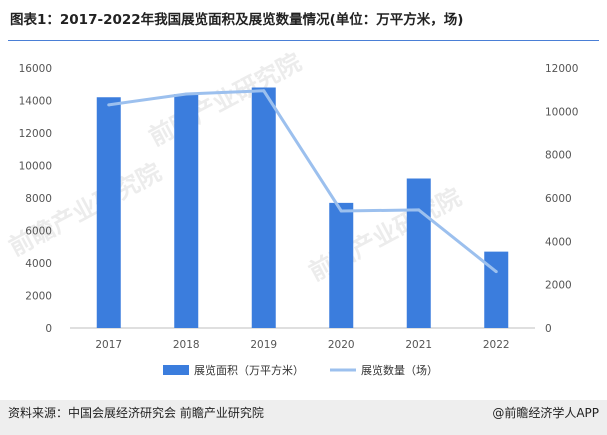  I want to click on y-right-tick-label: 12000, so click(561, 69).